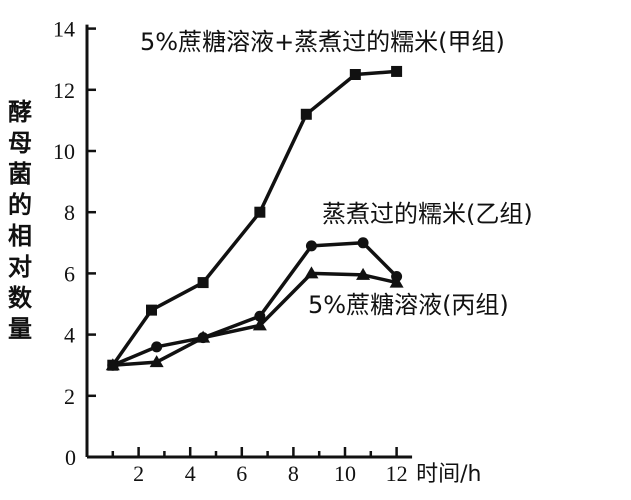 The width and height of the screenshot is (631, 500). Describe the element at coordinates (322, 42) in the screenshot. I see `series-label-0: 5%蔗糖溶液+蒸煮过的糯米(甲组)` at that location.